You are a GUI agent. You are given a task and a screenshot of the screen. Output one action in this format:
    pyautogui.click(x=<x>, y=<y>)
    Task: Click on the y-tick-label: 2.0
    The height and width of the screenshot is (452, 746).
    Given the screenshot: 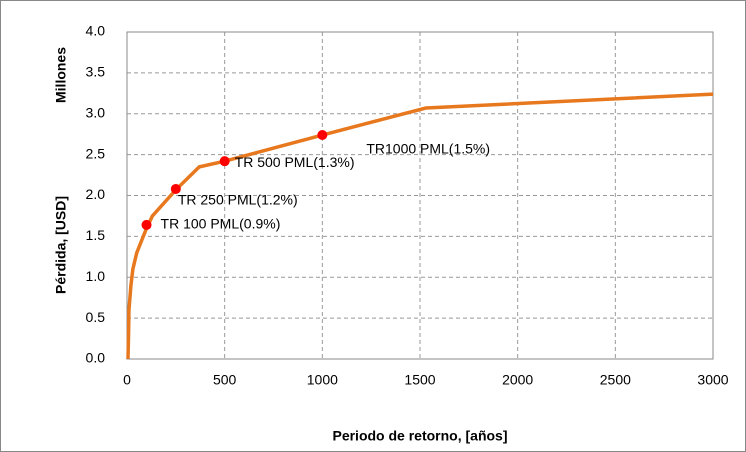 What is the action you would take?
    pyautogui.click(x=96, y=194)
    